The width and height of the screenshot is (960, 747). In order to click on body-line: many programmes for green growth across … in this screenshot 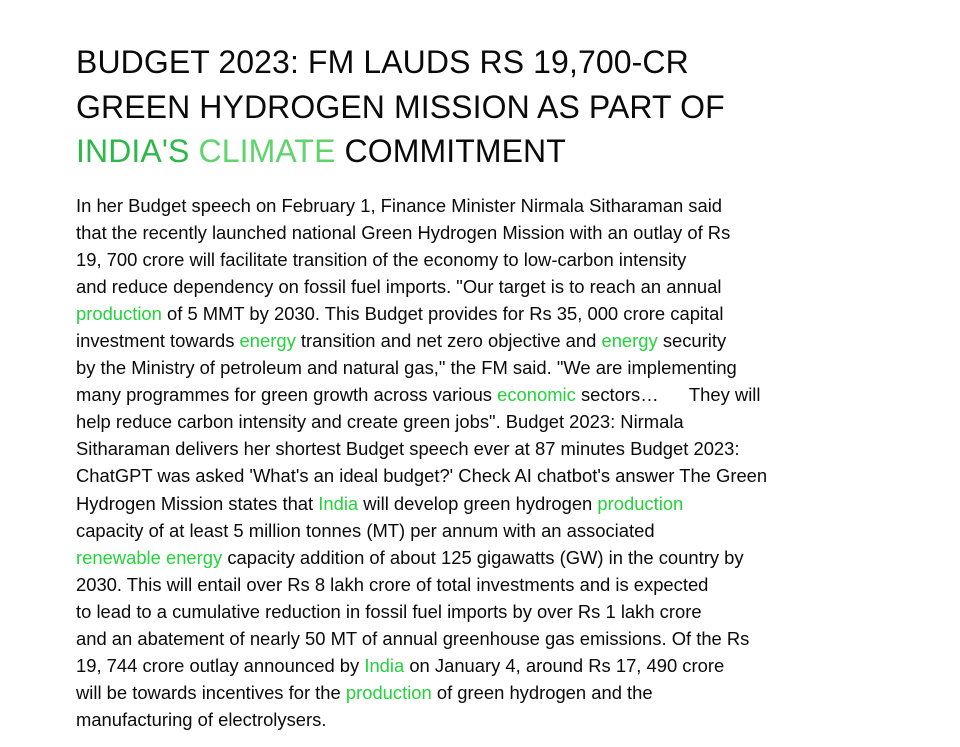, I will do `click(506, 394)`.